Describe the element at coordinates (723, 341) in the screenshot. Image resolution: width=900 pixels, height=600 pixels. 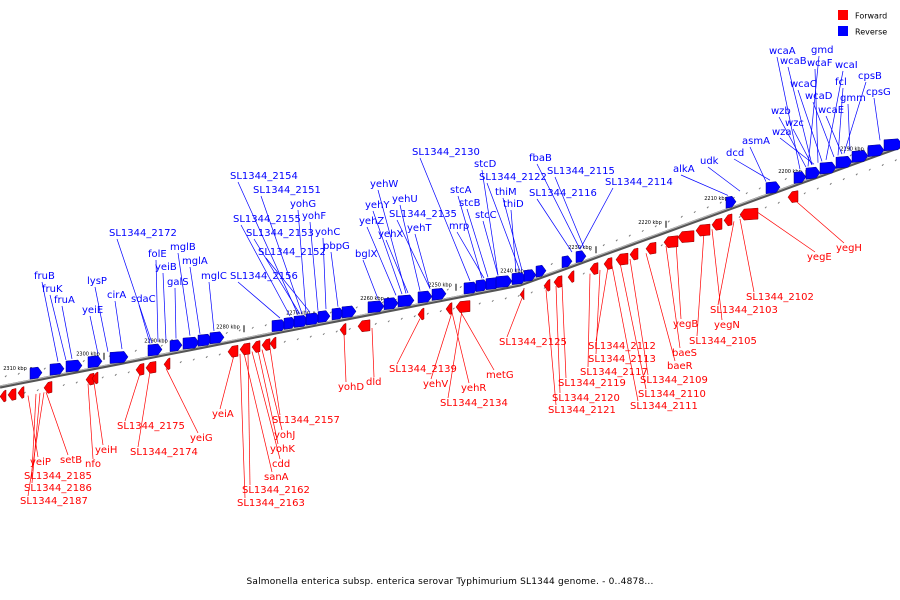
I see `forward-gene-label: SL1344_2105` at that location.